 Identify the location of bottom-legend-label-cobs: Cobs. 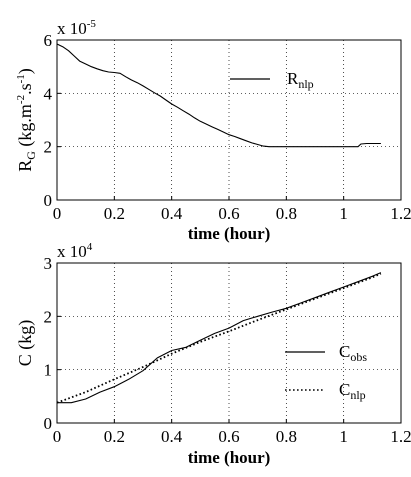
(353, 353).